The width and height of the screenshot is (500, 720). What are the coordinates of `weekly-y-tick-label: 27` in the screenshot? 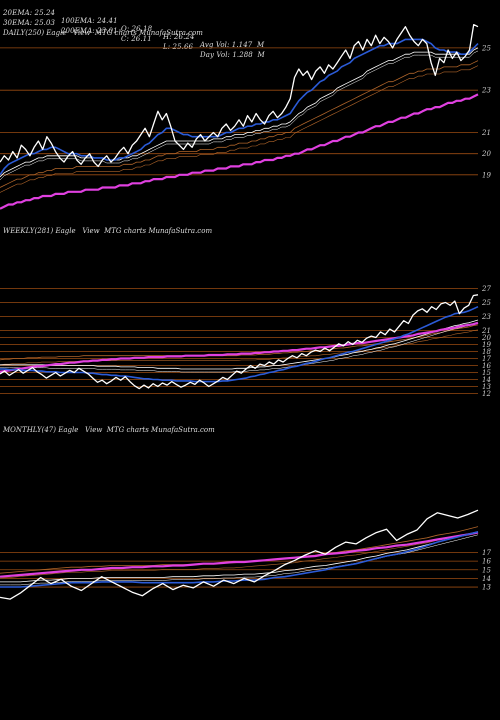 It's located at (486, 289).